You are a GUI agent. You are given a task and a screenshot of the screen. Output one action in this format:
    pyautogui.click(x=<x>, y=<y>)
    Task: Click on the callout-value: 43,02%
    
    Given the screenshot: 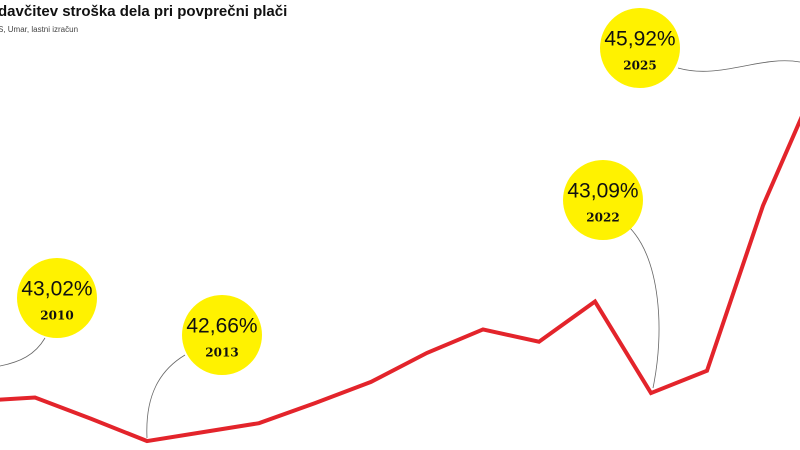 What is the action you would take?
    pyautogui.click(x=56, y=289)
    